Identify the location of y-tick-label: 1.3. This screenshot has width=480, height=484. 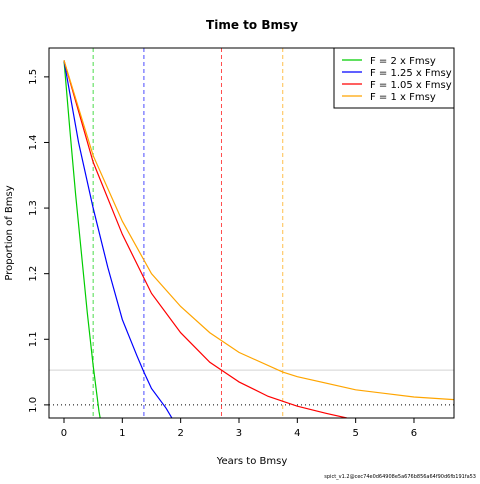
(33, 208).